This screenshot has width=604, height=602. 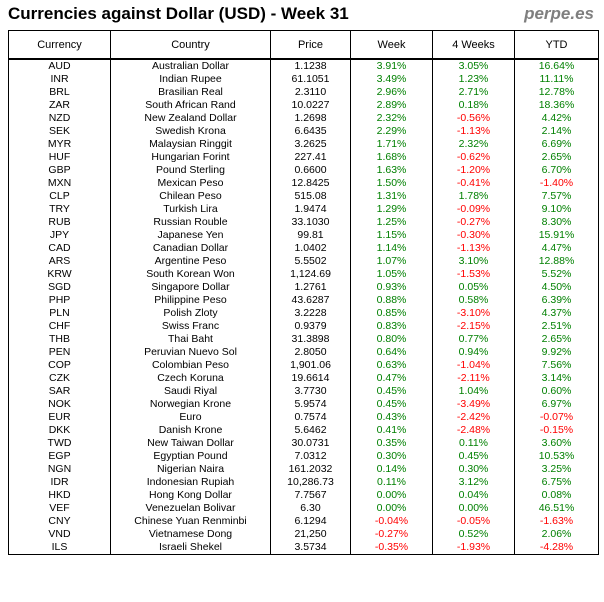 I want to click on currency-code-cell: DKK, so click(x=59, y=430).